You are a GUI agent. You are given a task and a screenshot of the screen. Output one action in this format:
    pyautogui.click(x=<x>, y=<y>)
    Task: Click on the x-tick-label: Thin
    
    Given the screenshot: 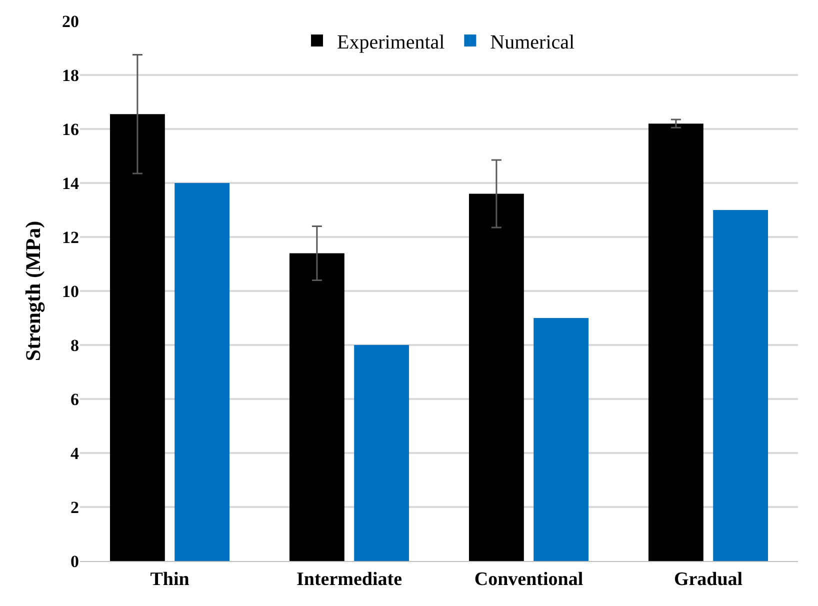 What is the action you would take?
    pyautogui.click(x=170, y=579)
    